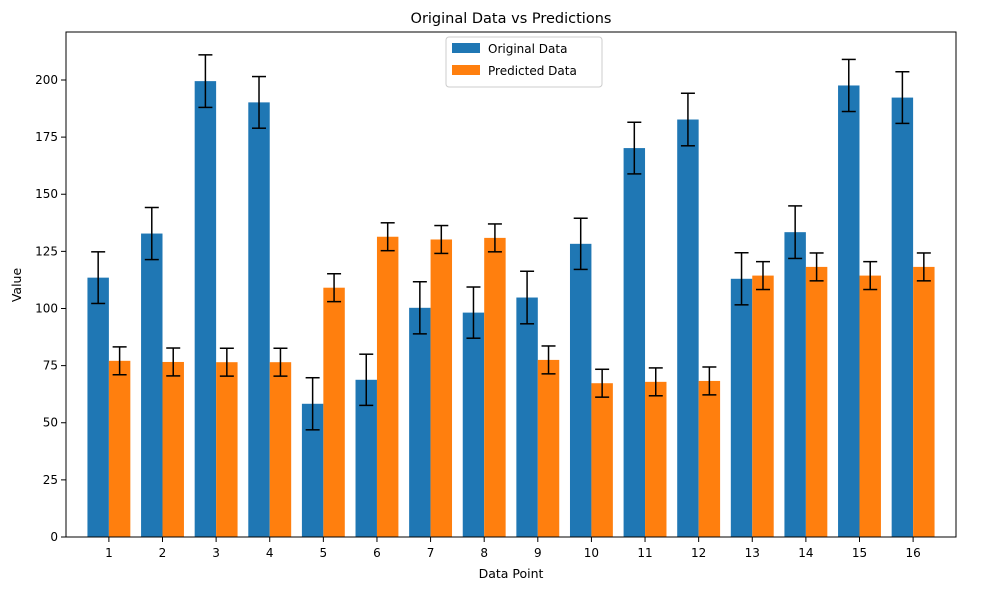 The width and height of the screenshot is (989, 590). I want to click on x-tick-label: 3, so click(216, 553).